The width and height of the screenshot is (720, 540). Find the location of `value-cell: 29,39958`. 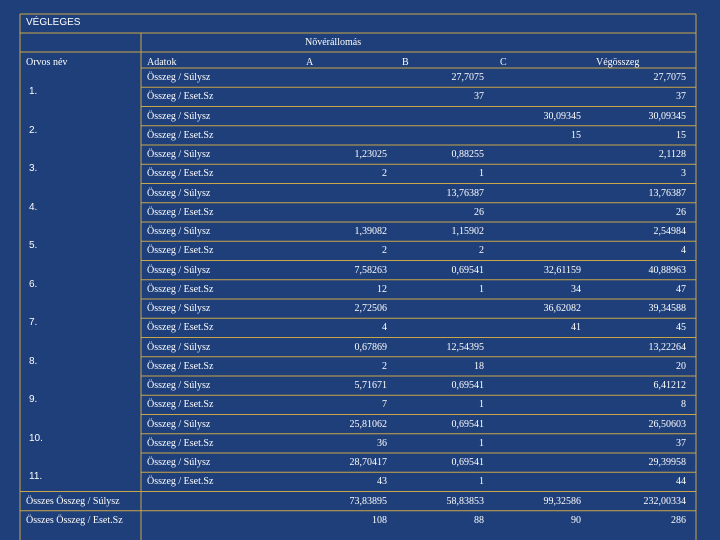

value-cell: 29,39958 is located at coordinates (667, 462).